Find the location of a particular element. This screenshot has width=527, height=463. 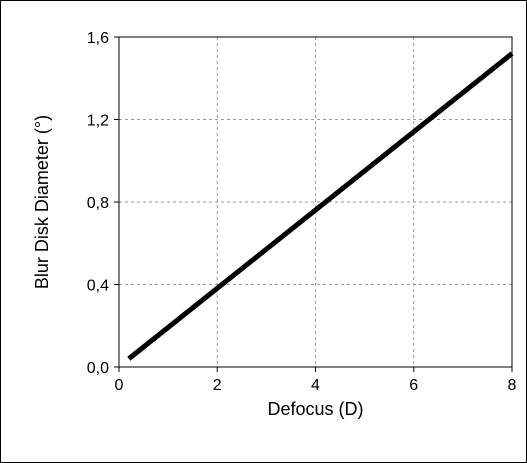

y-tick-label: 0,4 is located at coordinates (98, 286).